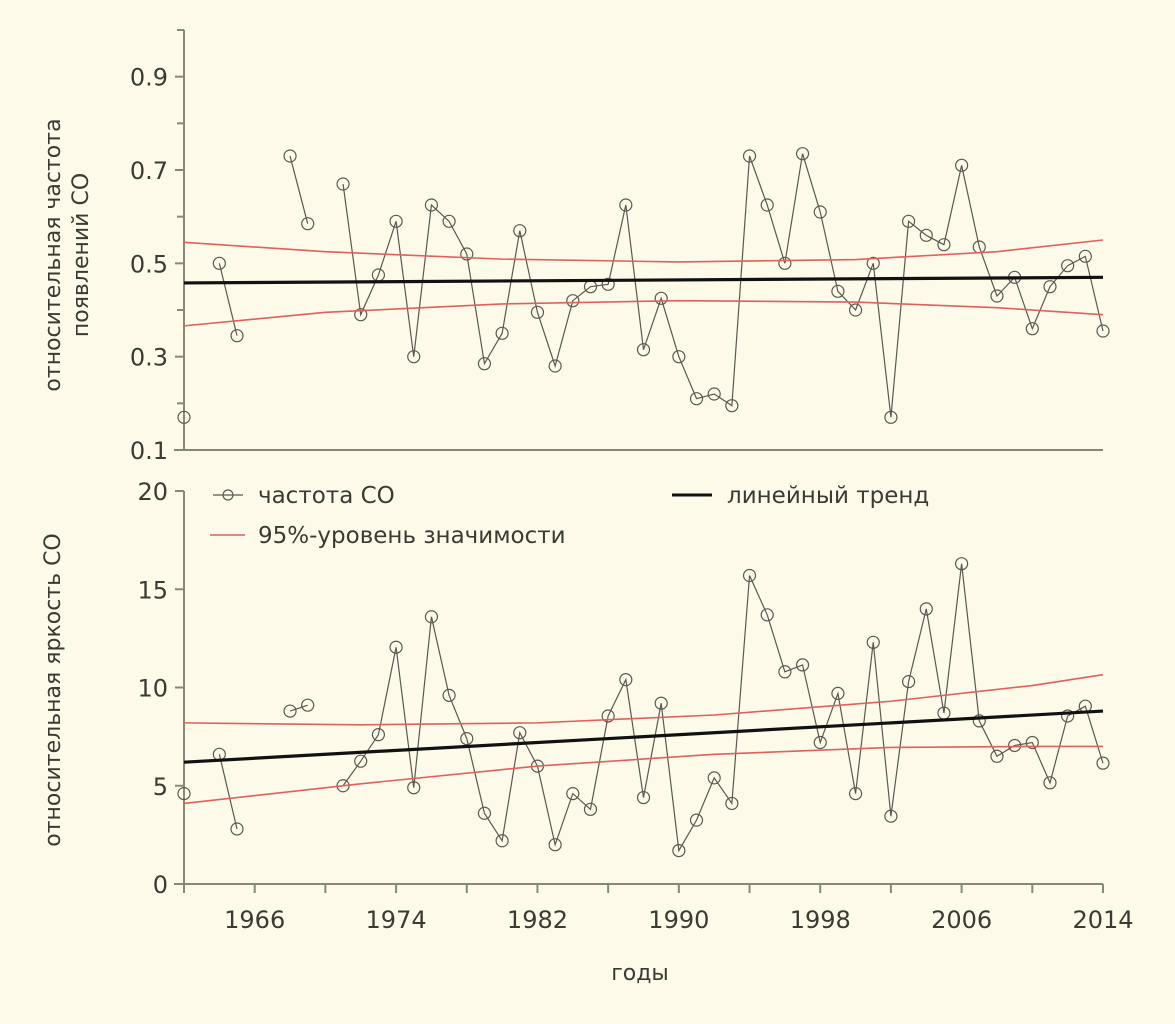  I want to click on bottom-ytick-label: 15, so click(152, 590).